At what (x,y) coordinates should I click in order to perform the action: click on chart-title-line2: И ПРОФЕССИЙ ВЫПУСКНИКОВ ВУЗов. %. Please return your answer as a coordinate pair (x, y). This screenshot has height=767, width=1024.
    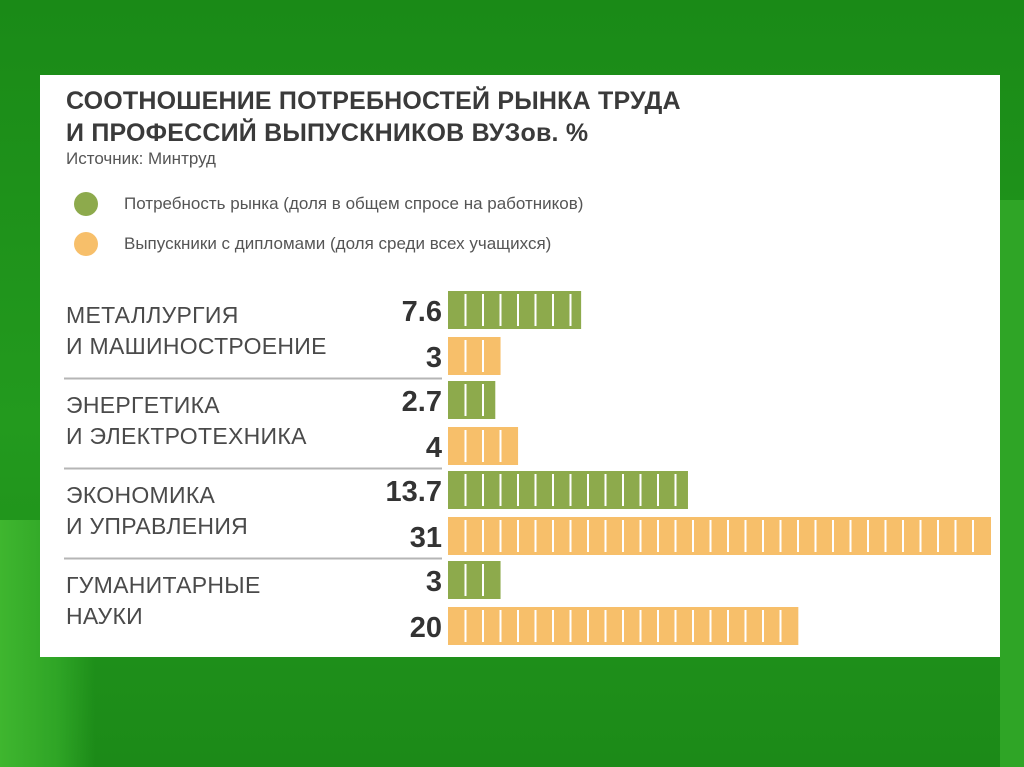
    Looking at the image, I should click on (327, 133).